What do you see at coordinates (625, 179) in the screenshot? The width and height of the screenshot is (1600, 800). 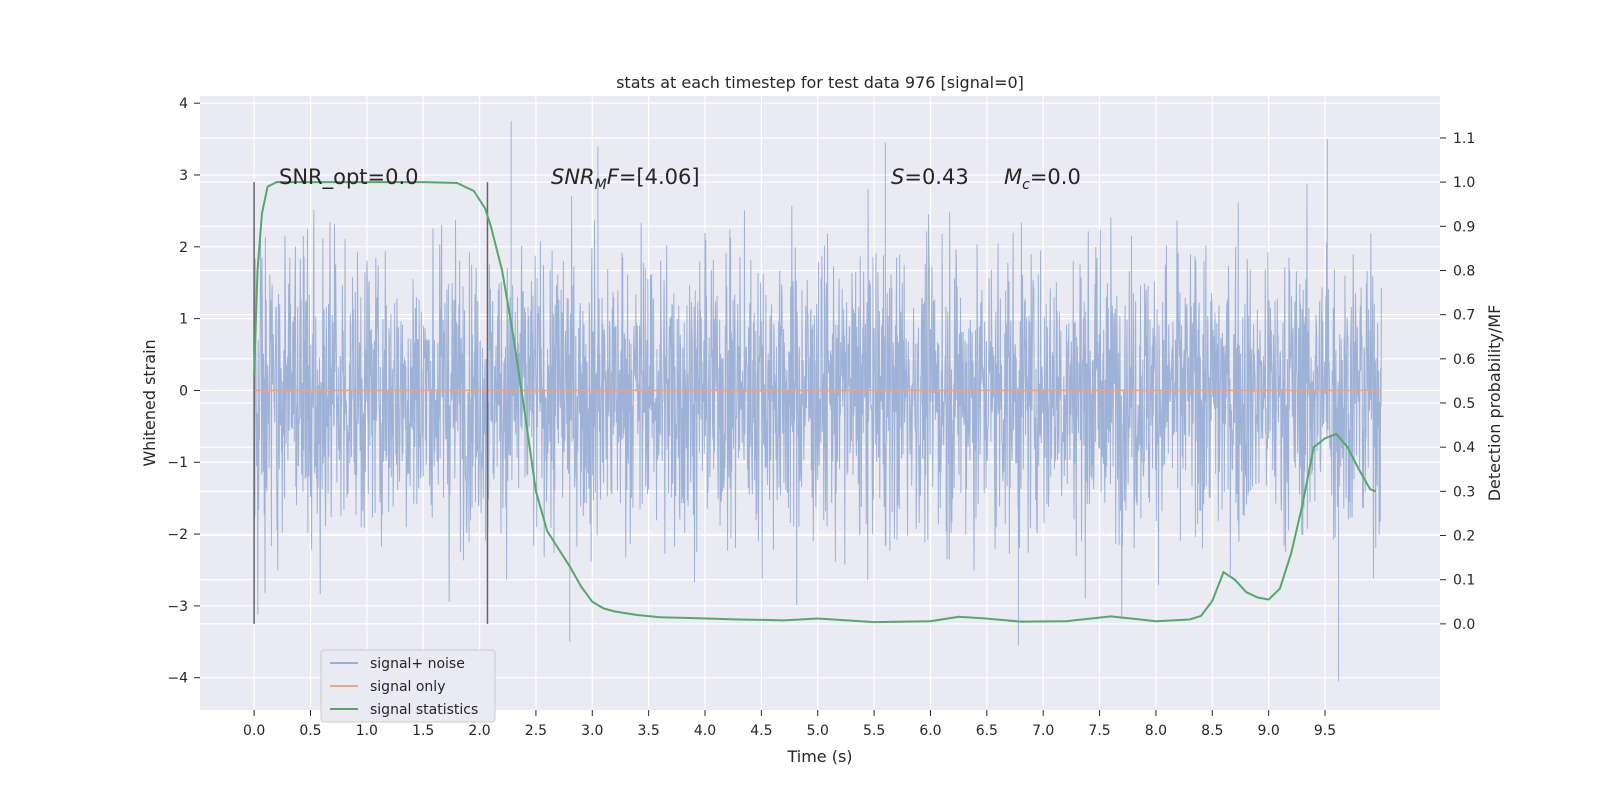 I see `annotation-snr-mf: SNRMF=[4.06]` at bounding box center [625, 179].